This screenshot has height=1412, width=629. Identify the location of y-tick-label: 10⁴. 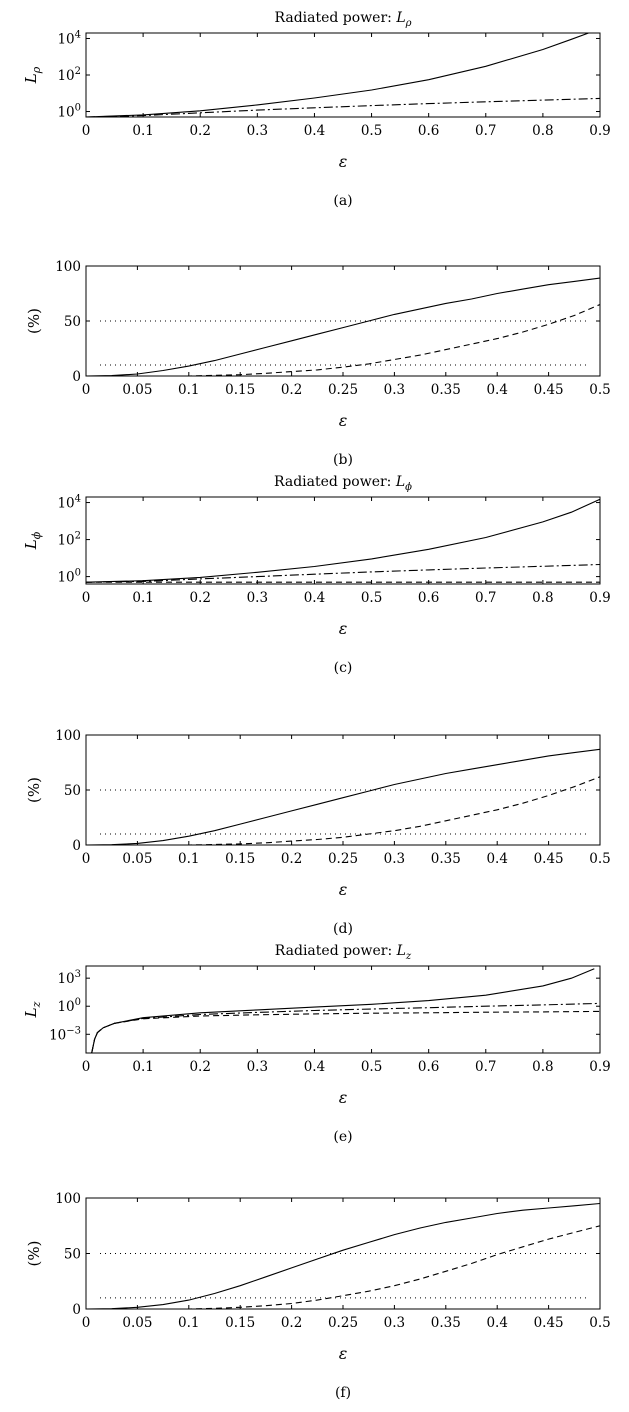
(69, 503).